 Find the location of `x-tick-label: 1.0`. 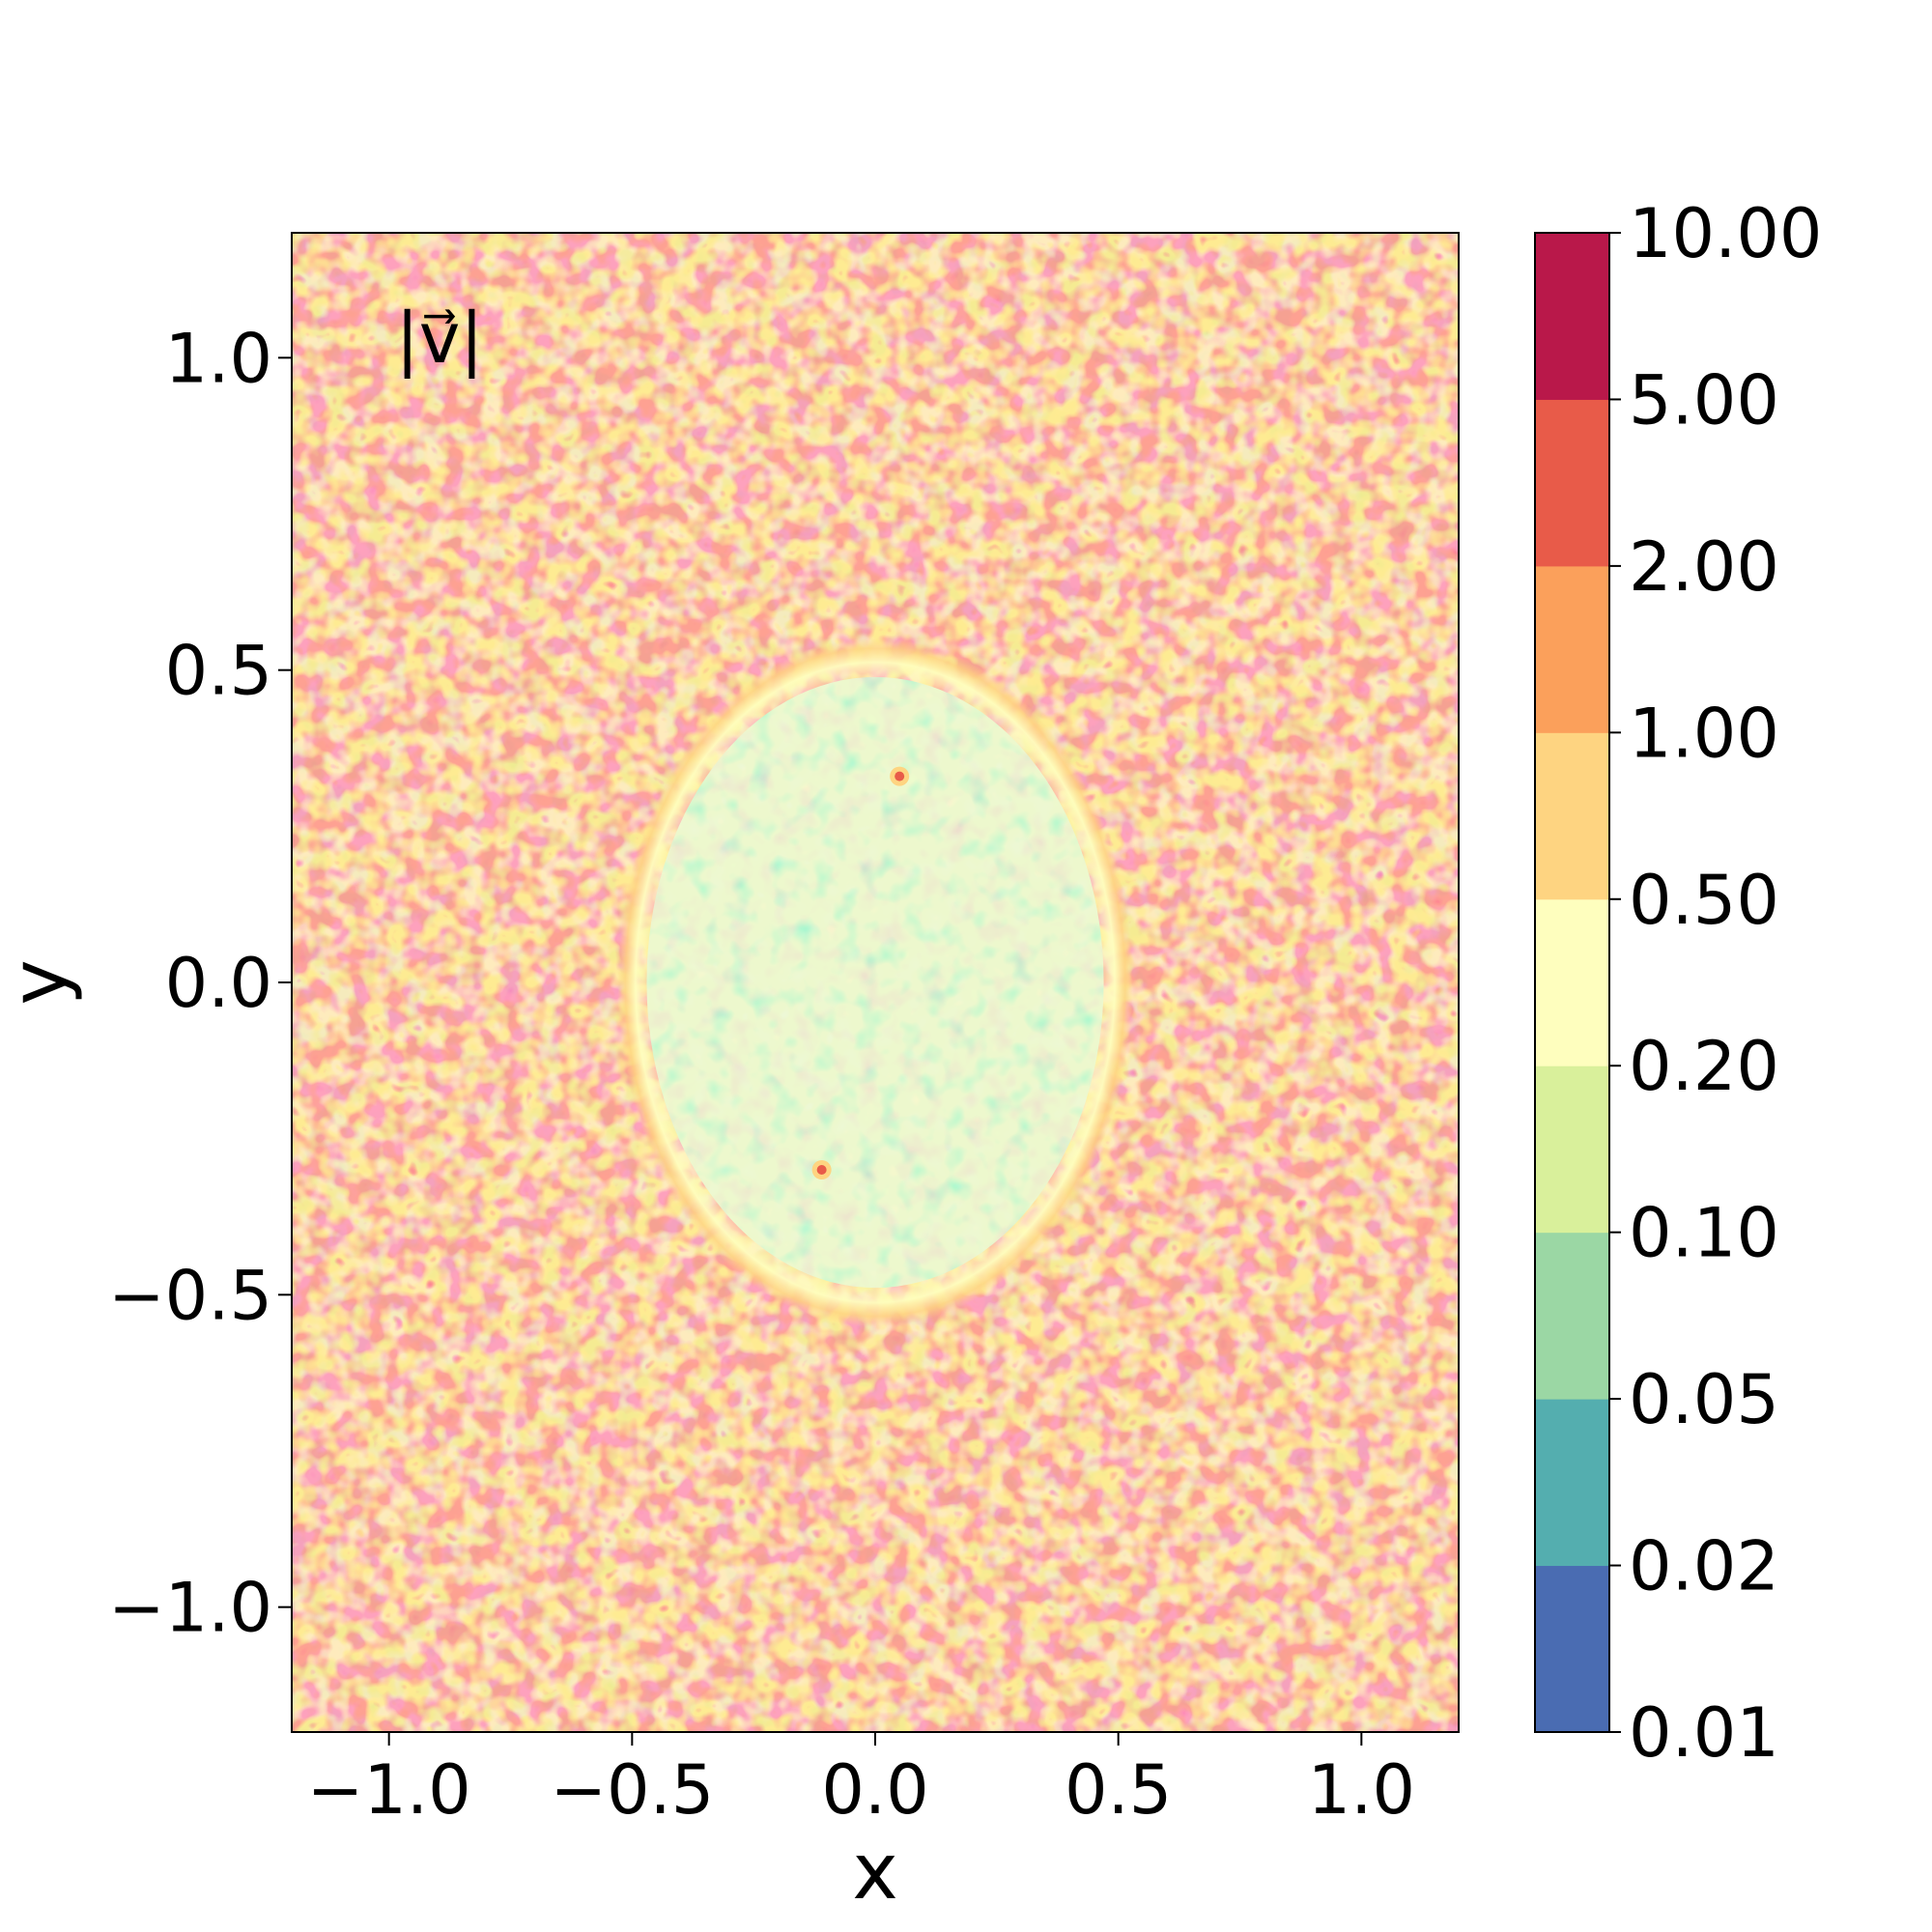

x-tick-label: 1.0 is located at coordinates (1361, 1790).